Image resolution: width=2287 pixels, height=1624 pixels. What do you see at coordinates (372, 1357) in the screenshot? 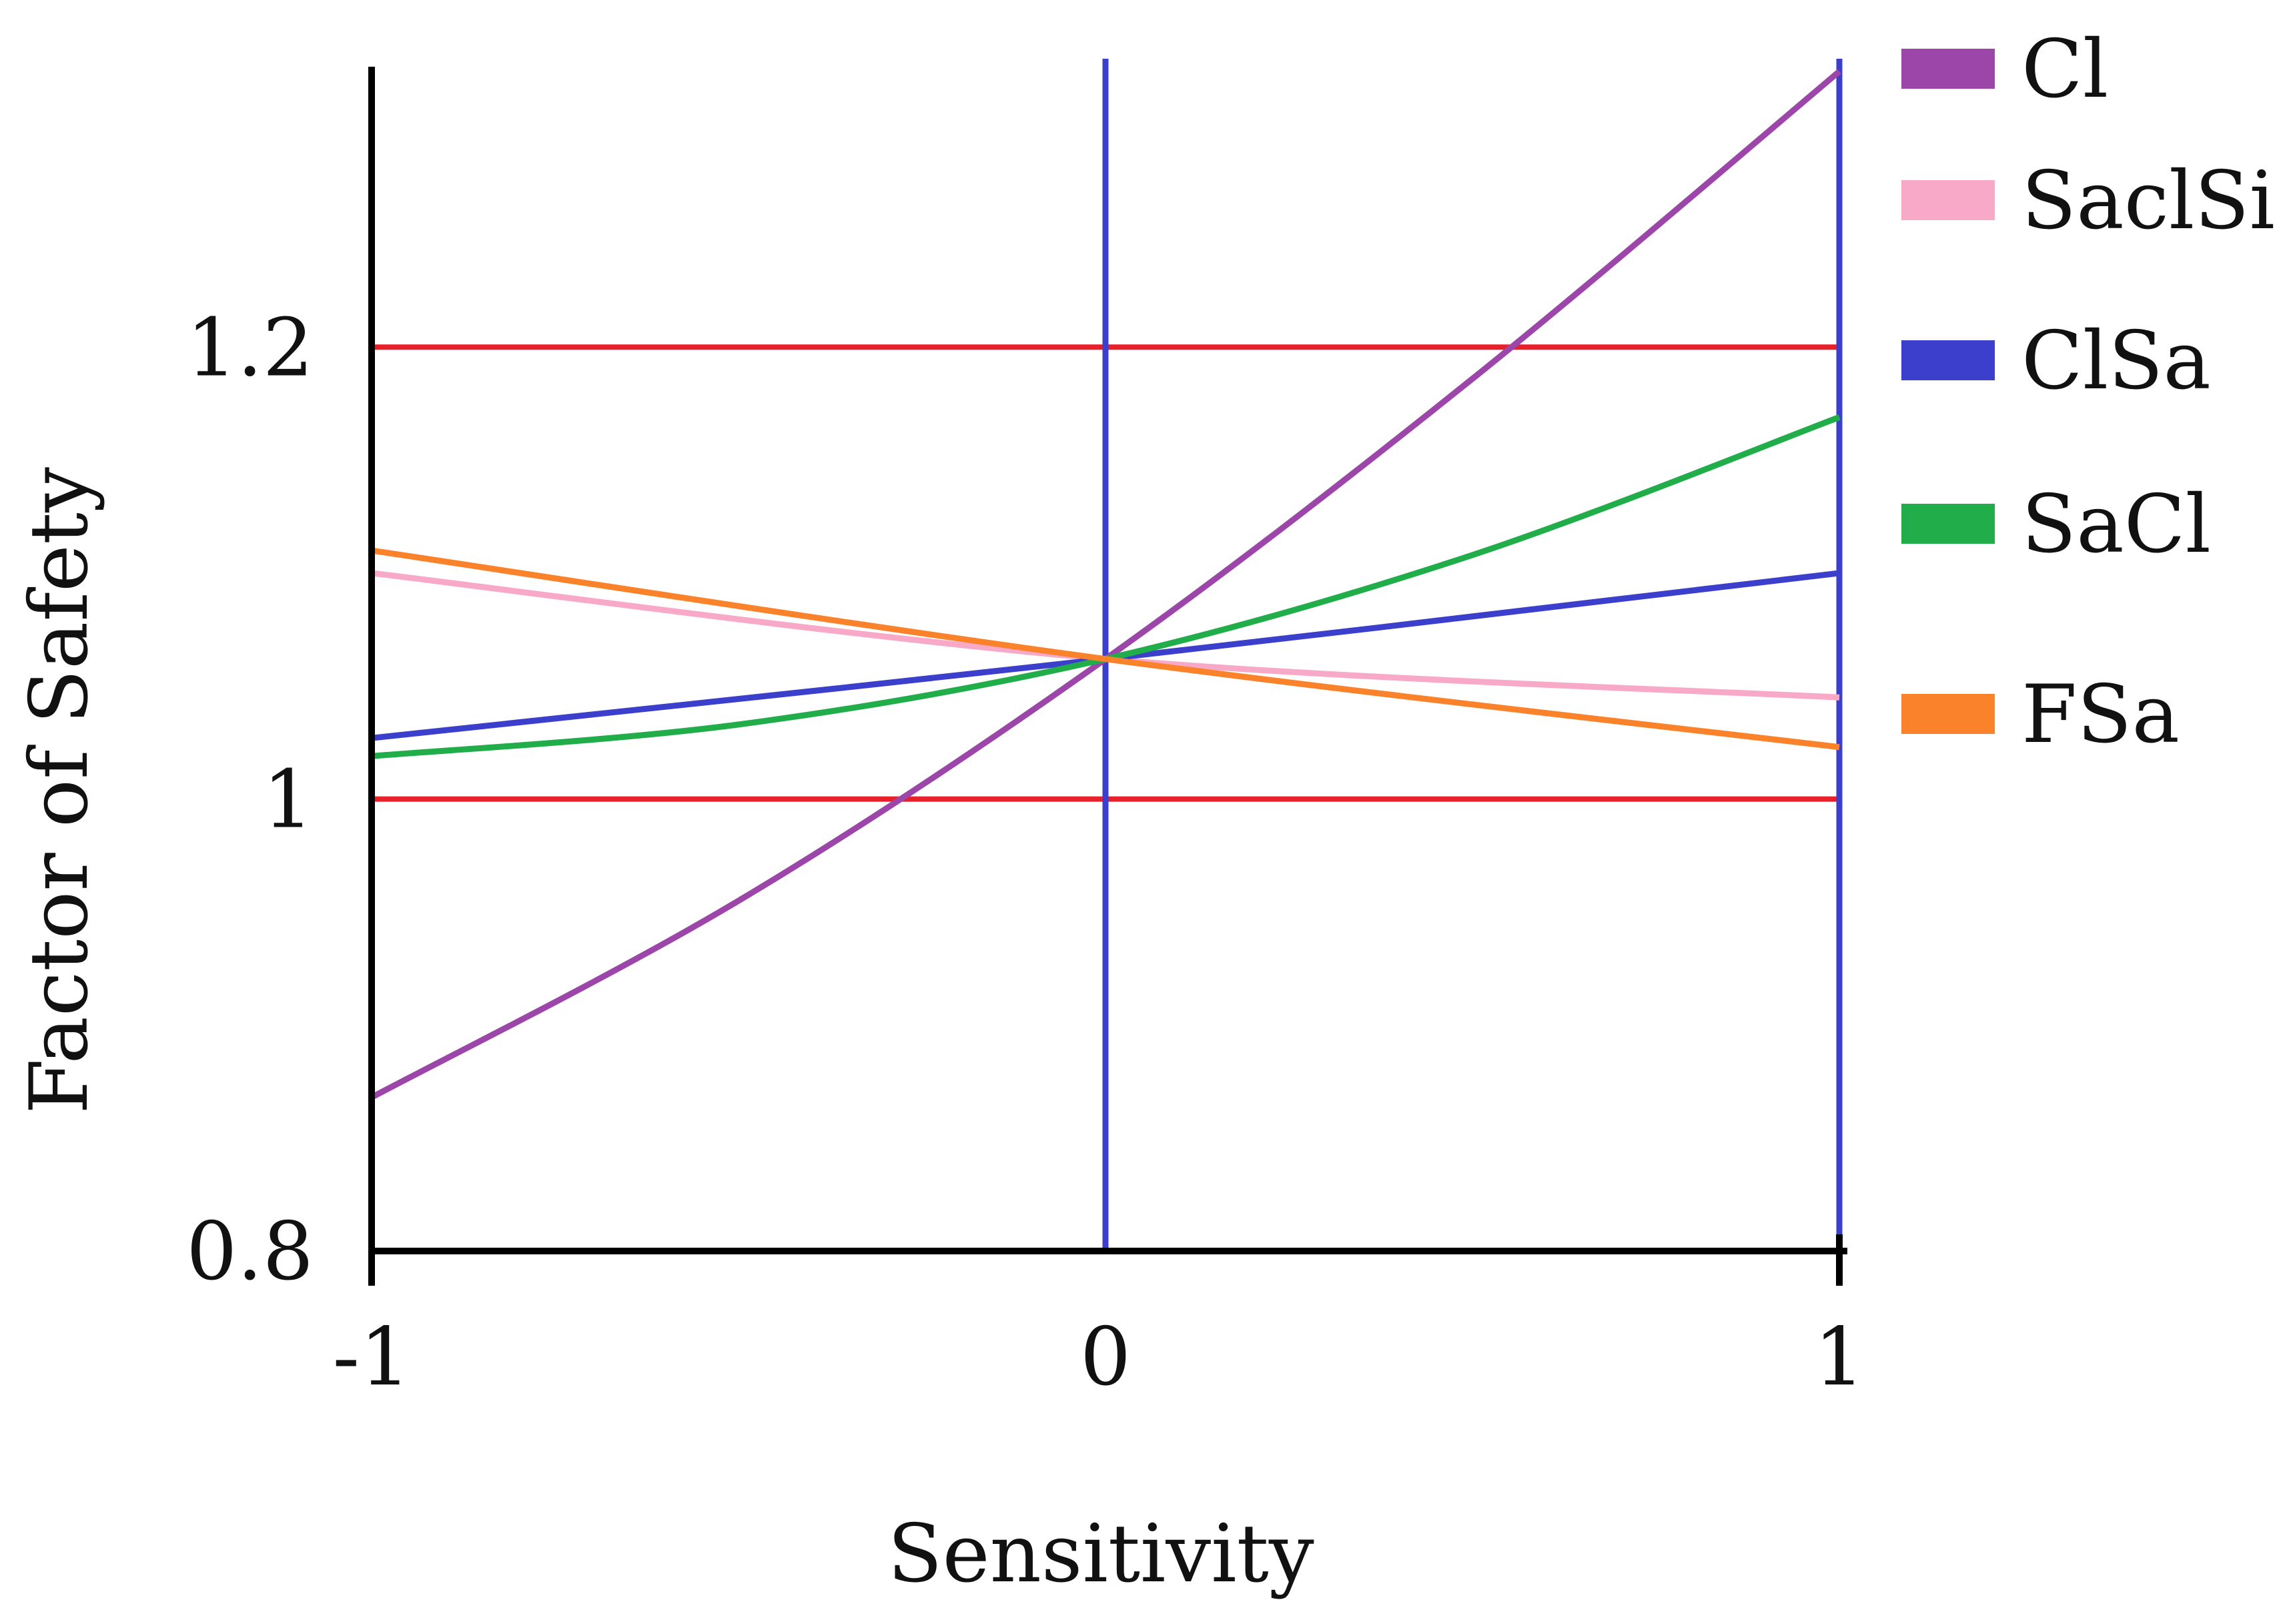
I see `x-tick-label: -1` at bounding box center [372, 1357].